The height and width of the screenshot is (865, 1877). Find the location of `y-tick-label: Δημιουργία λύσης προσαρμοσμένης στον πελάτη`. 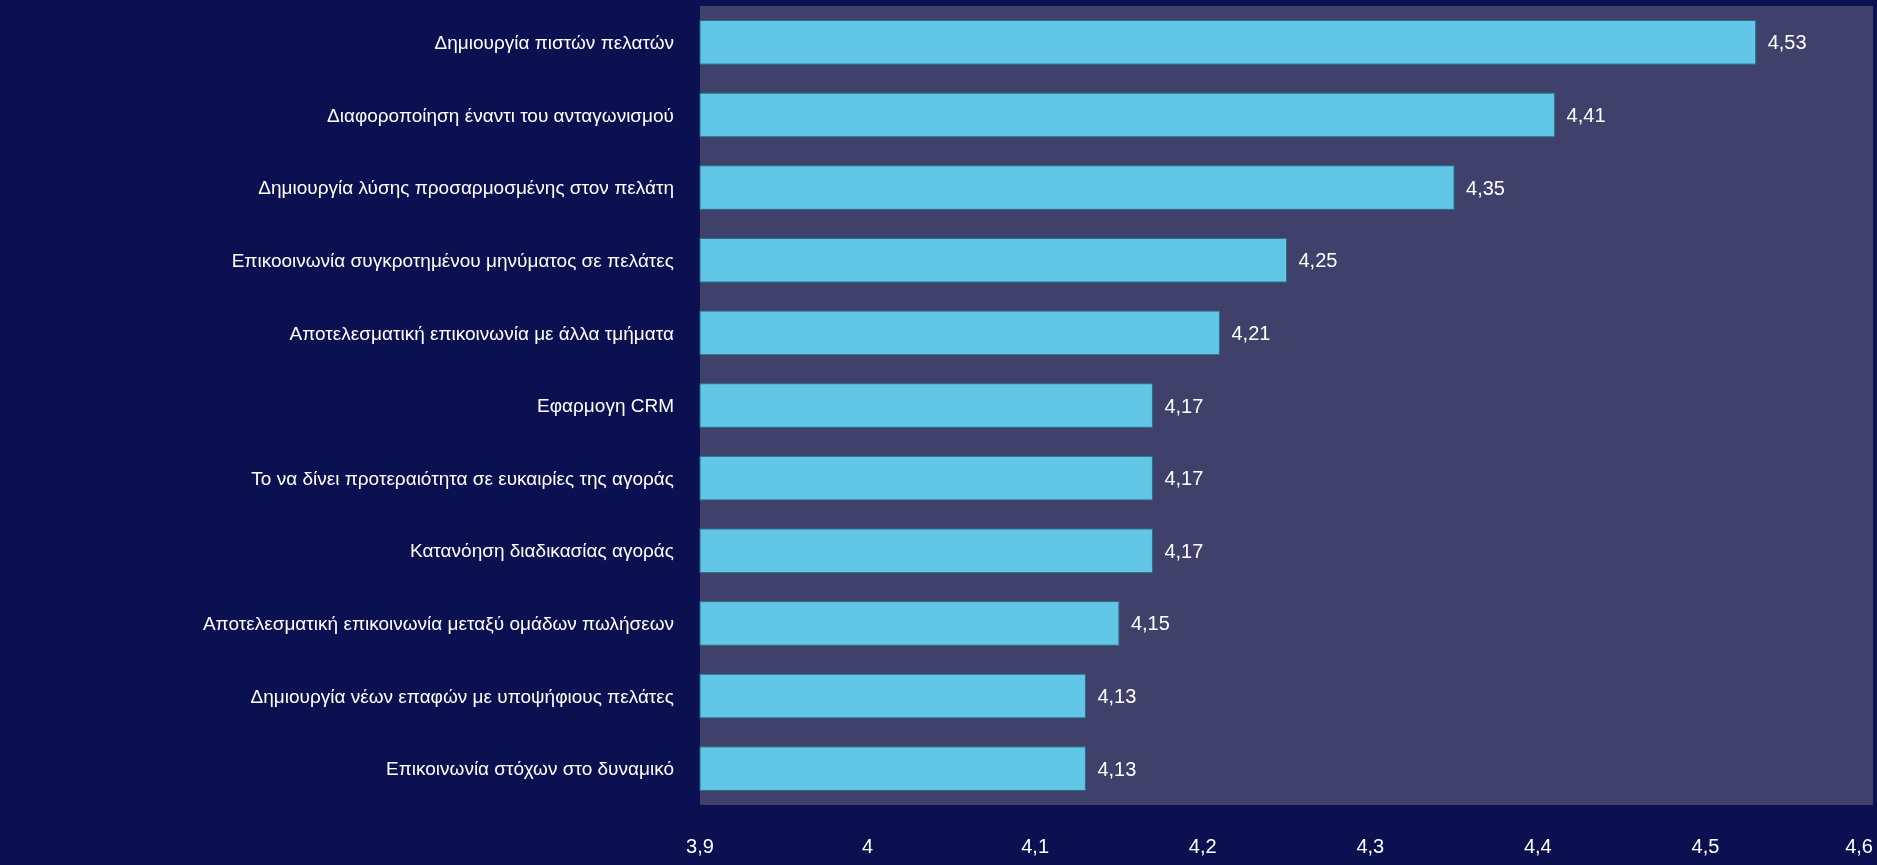

y-tick-label: Δημιουργία λύσης προσαρμοσμένης στον πελάτη is located at coordinates (466, 188).